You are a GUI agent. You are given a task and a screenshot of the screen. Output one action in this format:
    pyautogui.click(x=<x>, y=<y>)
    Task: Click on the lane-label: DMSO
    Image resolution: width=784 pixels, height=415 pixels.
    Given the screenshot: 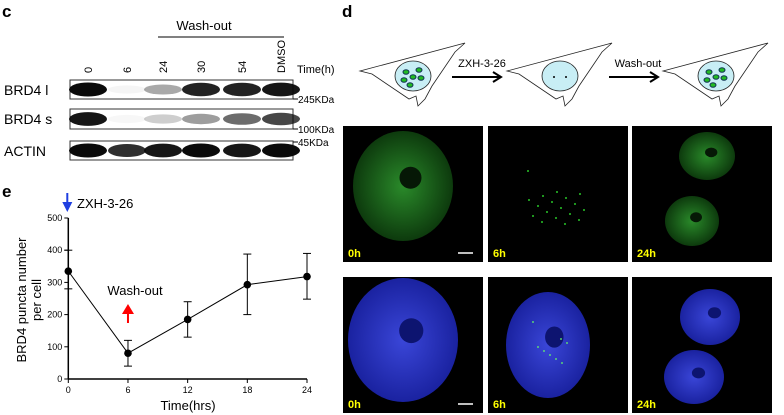 What is the action you would take?
    pyautogui.click(x=282, y=56)
    